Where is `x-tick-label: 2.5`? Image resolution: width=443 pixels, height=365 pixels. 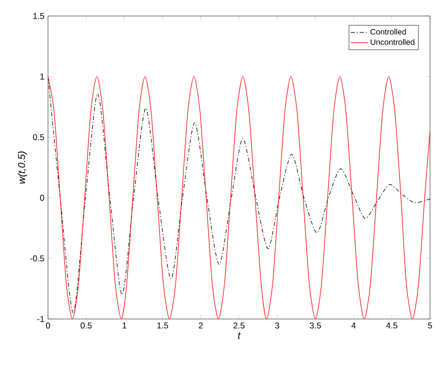 x-tick-label: 2.5 is located at coordinates (239, 325).